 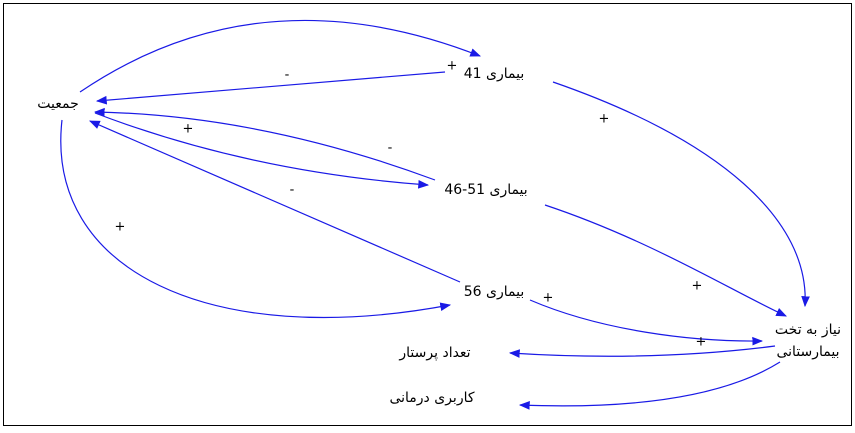 I want to click on node-label: بیمارستانی, so click(x=807, y=352).